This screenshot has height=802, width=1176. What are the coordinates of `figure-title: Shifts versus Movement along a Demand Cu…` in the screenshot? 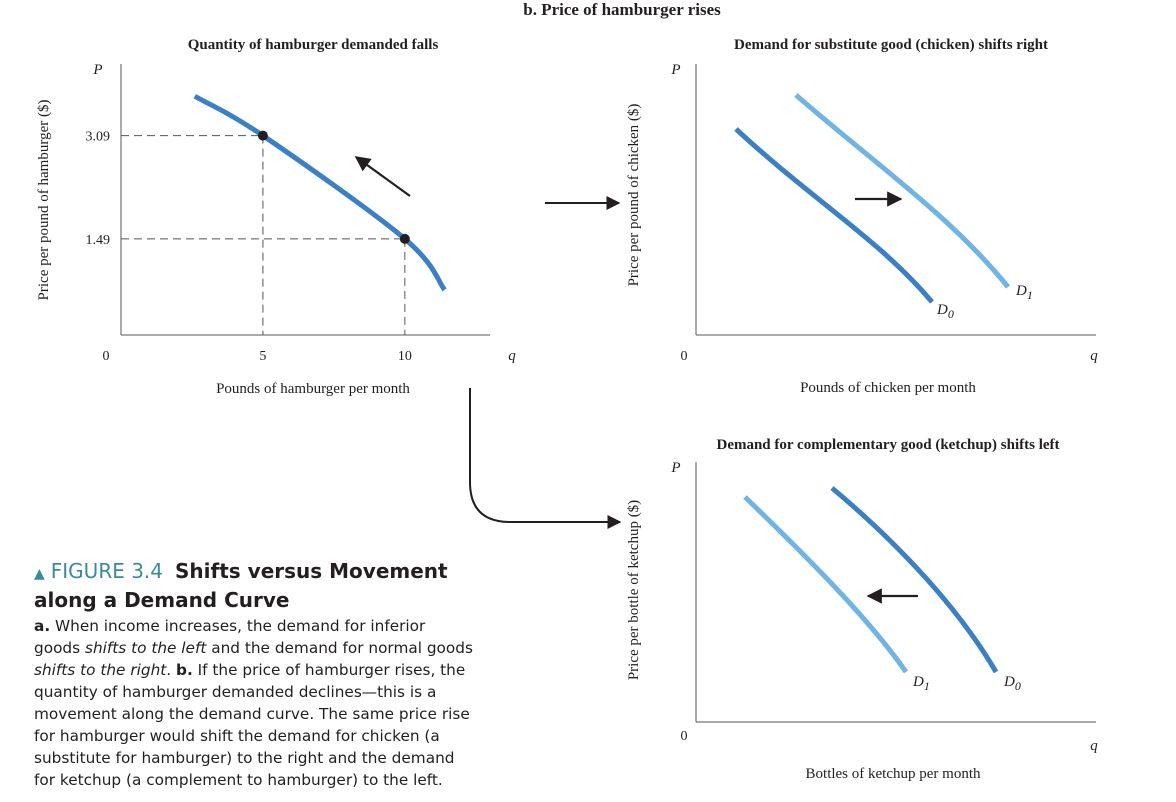 It's located at (241, 585).